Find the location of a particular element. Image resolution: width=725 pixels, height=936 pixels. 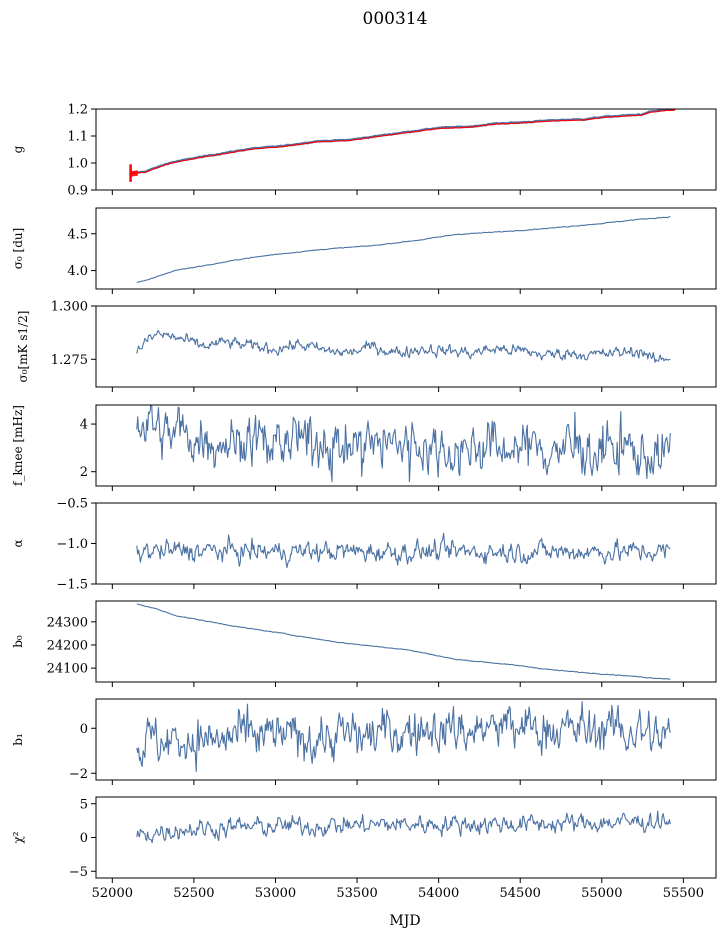

plot-area-b0 is located at coordinates (403, 641).